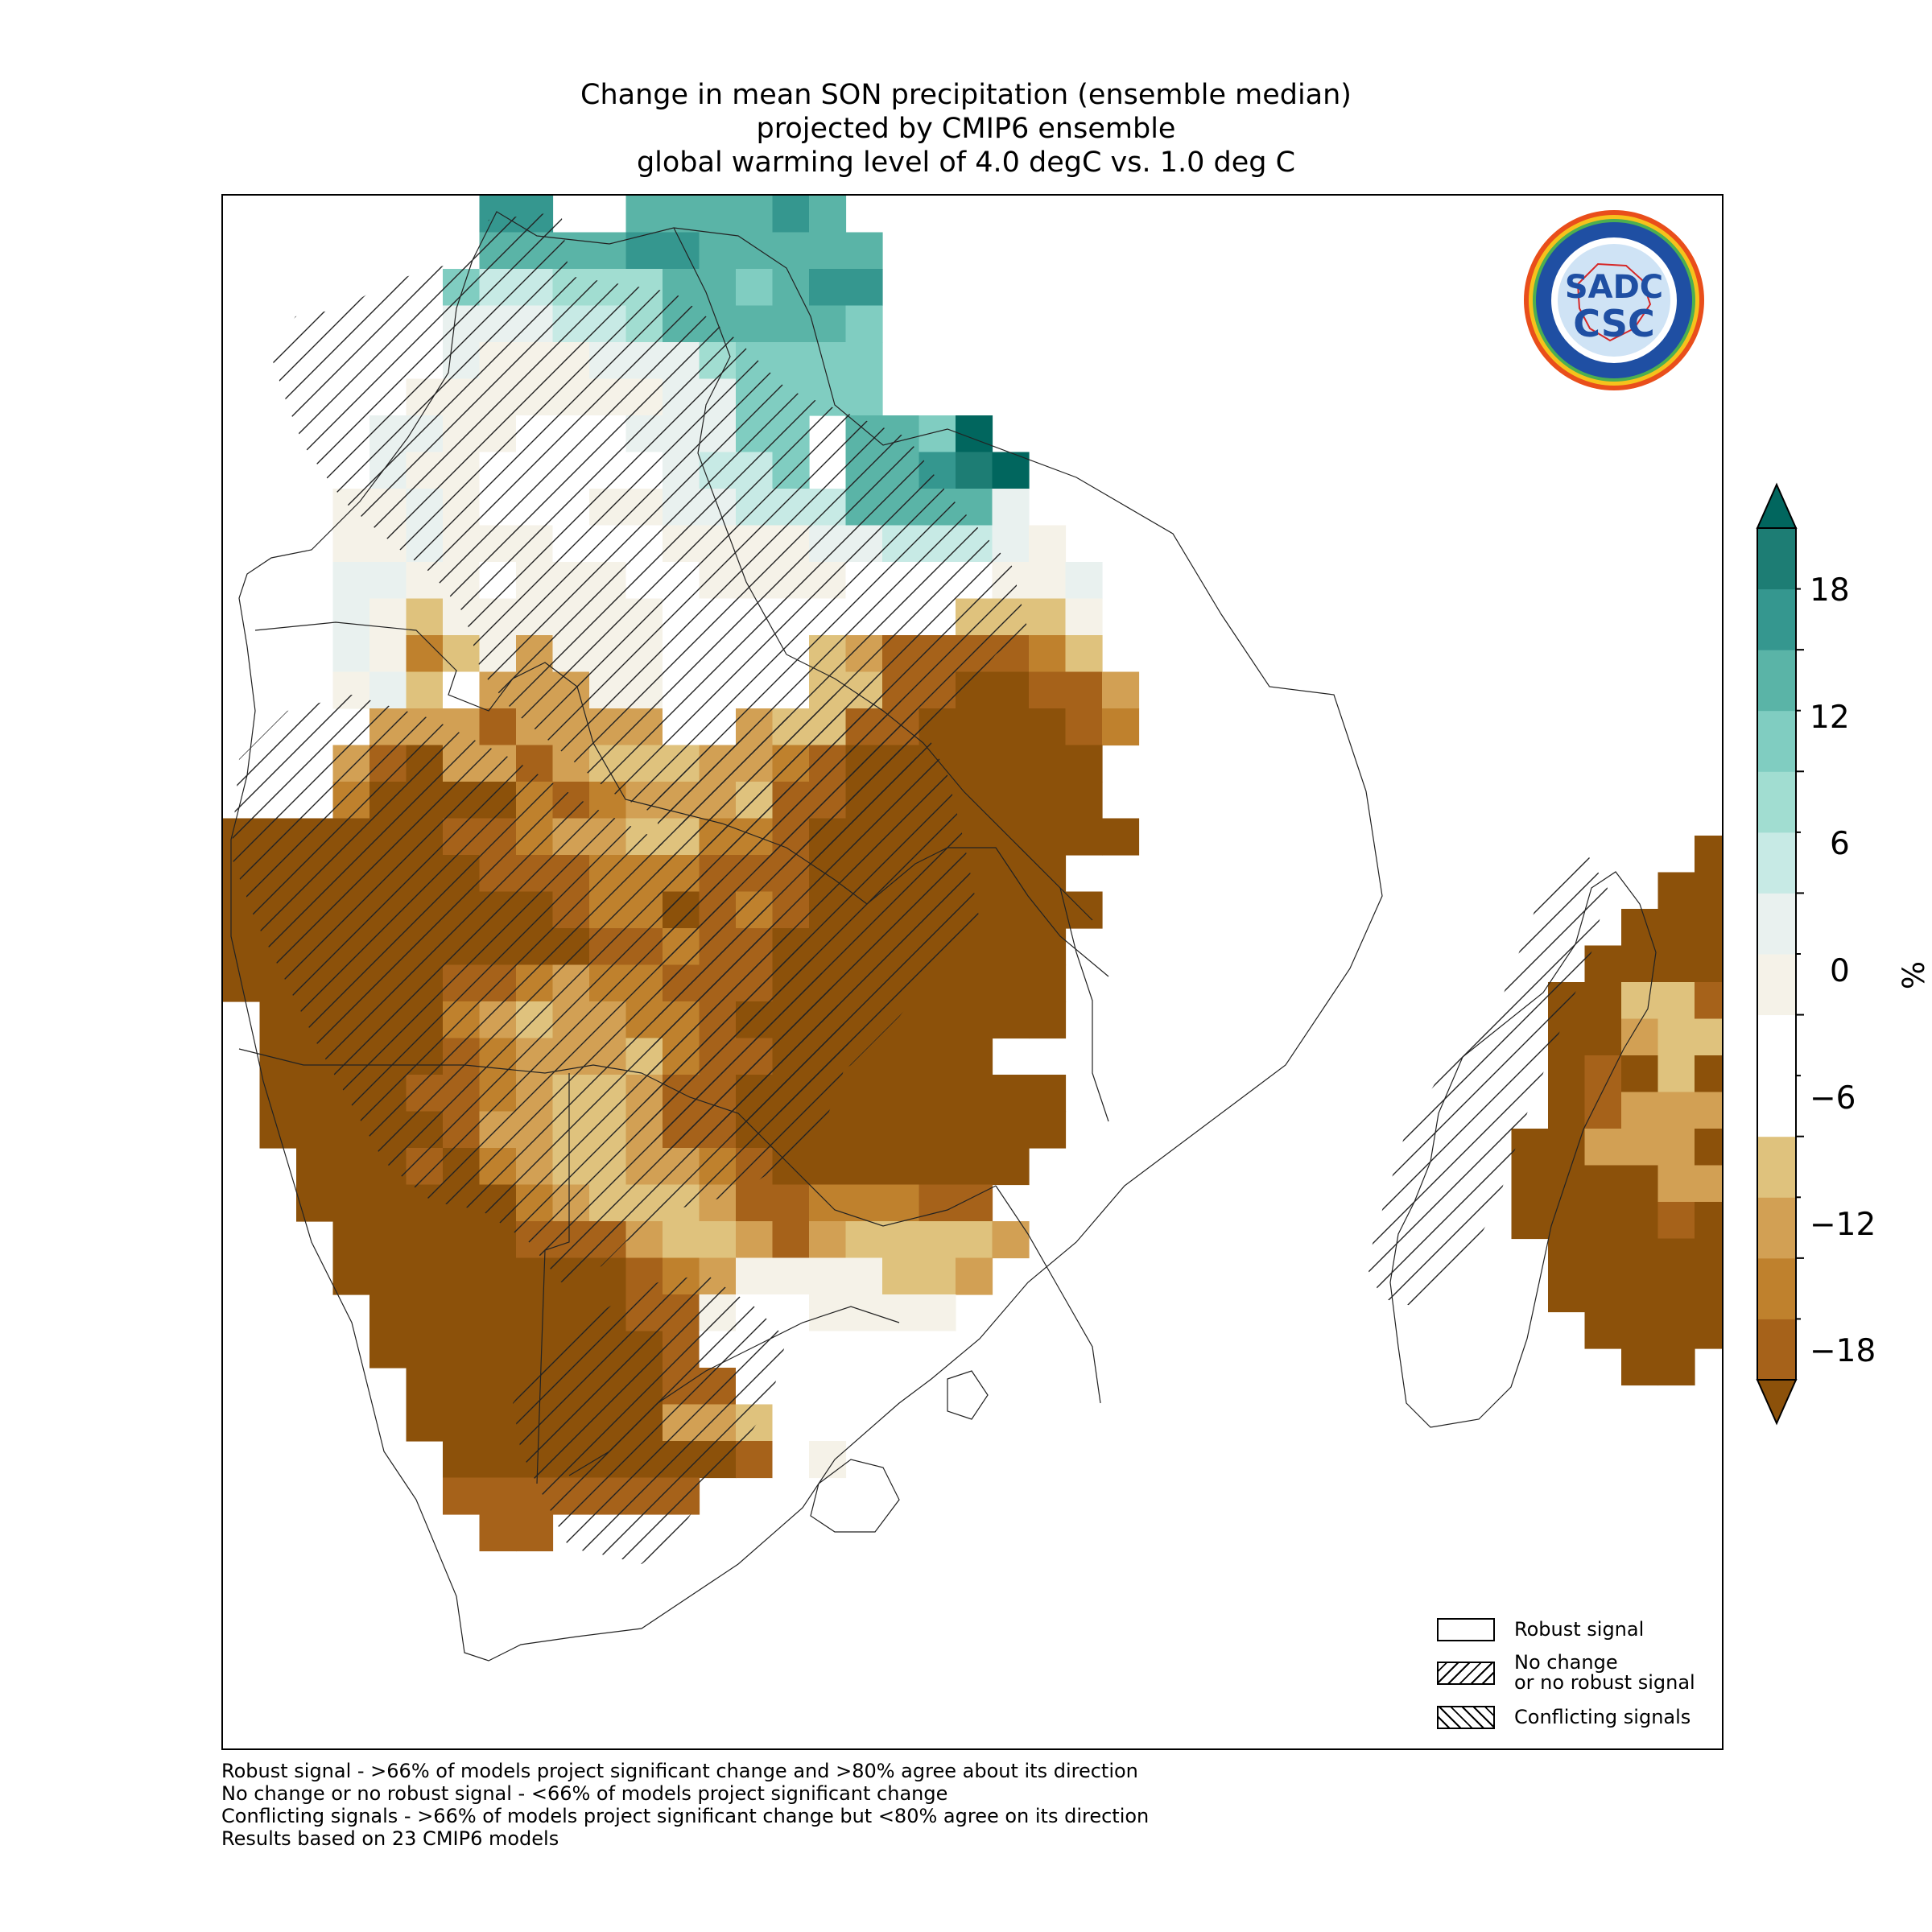 The width and height of the screenshot is (1932, 1932). Describe the element at coordinates (1466, 1673) in the screenshot. I see `legend-box-no-change` at that location.